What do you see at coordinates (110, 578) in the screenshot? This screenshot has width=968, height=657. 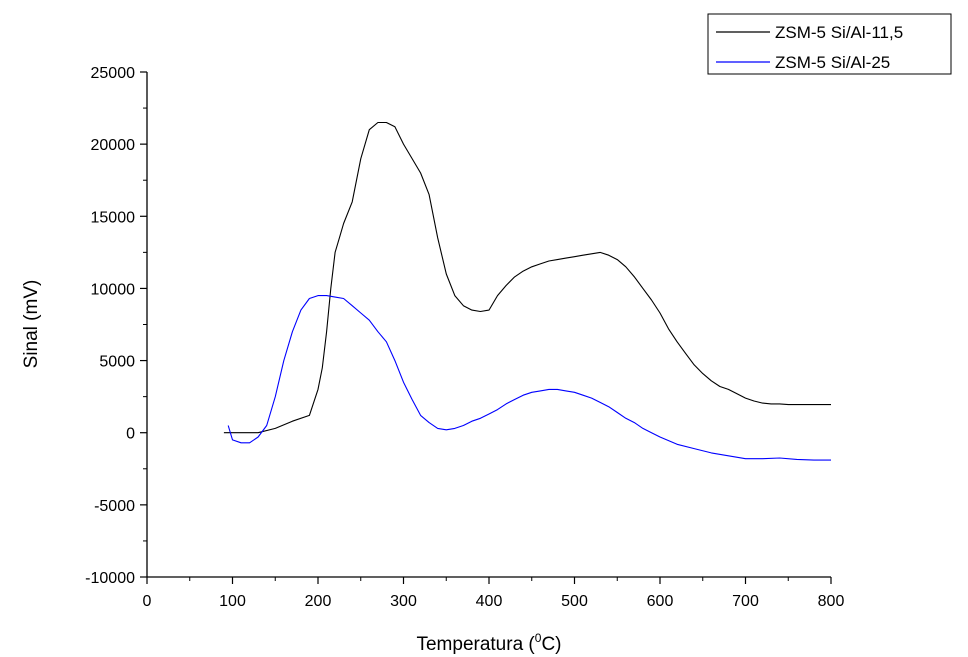 I see `y-tick-label: -10000` at bounding box center [110, 578].